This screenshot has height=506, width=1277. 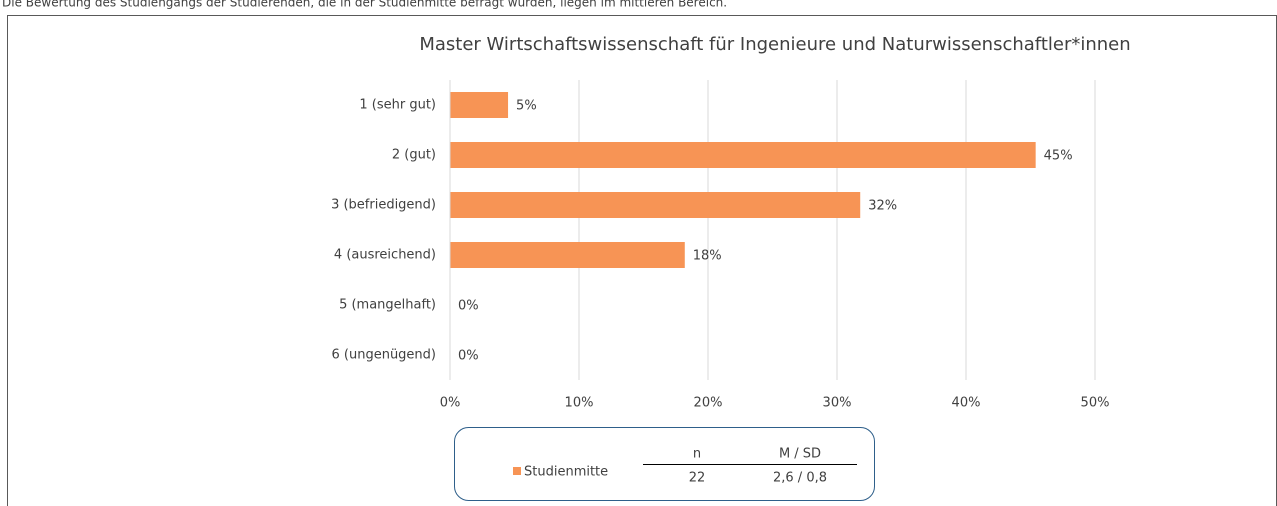 What do you see at coordinates (526, 106) in the screenshot?
I see `data-label: 5%` at bounding box center [526, 106].